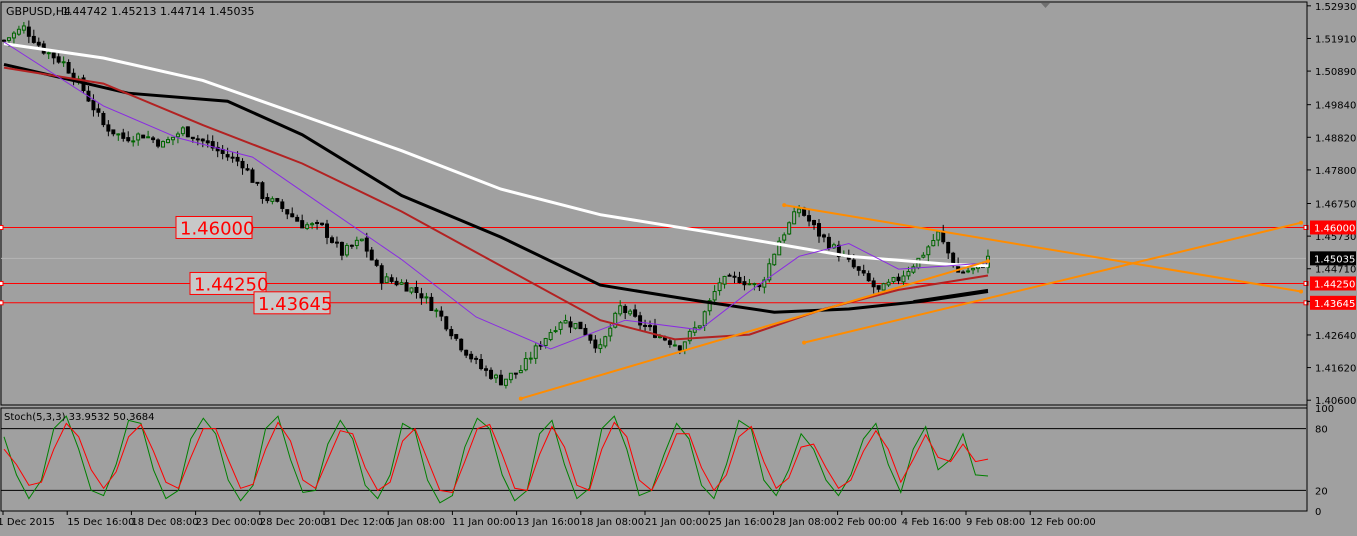  What do you see at coordinates (1321, 491) in the screenshot?
I see `stochastic-axis-label: 20` at bounding box center [1321, 491].